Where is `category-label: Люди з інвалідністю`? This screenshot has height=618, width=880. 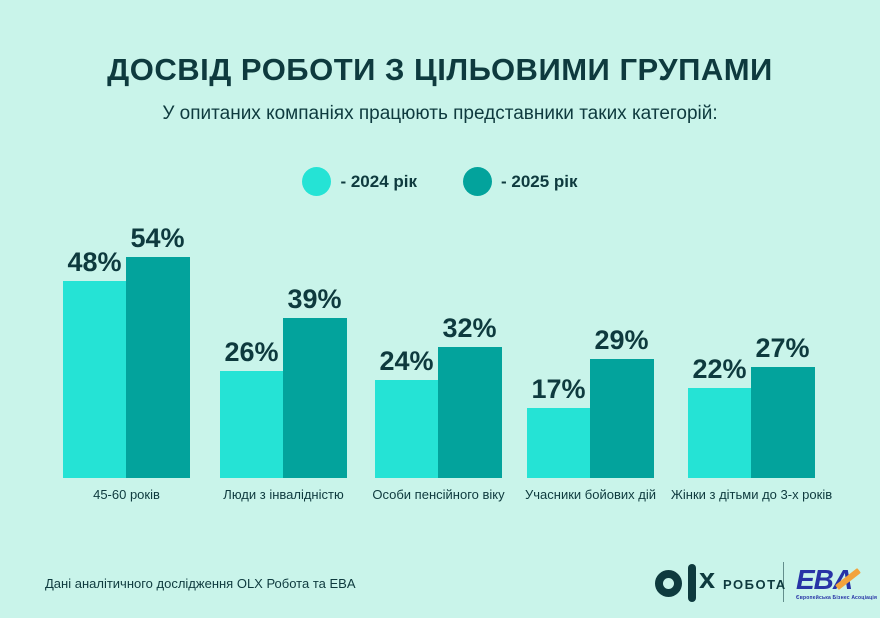
category-label: Люди з інвалідністю is located at coordinates (283, 494).